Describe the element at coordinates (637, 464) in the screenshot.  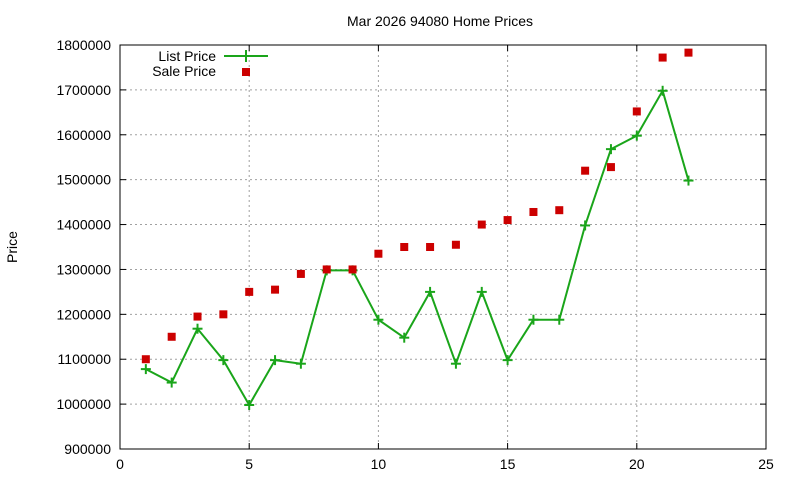
I see `x-tick-label: 20` at that location.